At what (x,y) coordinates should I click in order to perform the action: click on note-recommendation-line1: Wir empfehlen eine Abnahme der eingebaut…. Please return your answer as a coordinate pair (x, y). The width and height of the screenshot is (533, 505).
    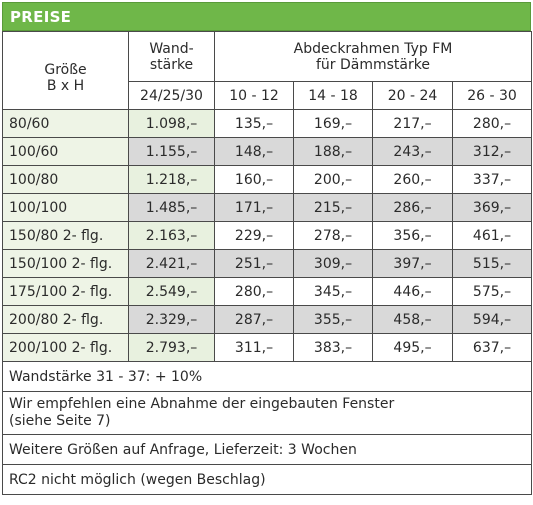
    Looking at the image, I should click on (202, 404).